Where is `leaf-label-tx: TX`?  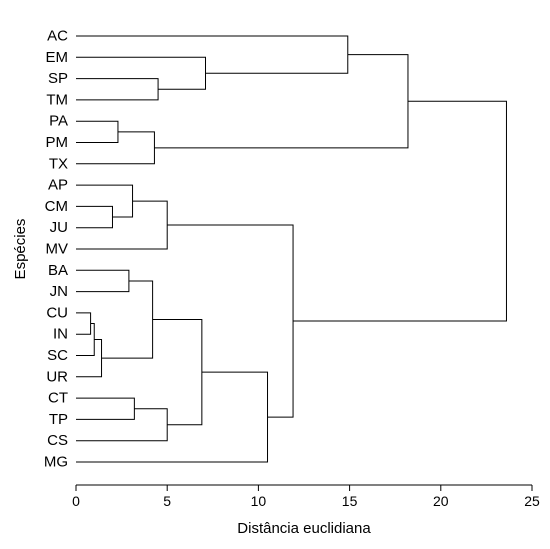
leaf-label-tx: TX is located at coordinates (58, 163).